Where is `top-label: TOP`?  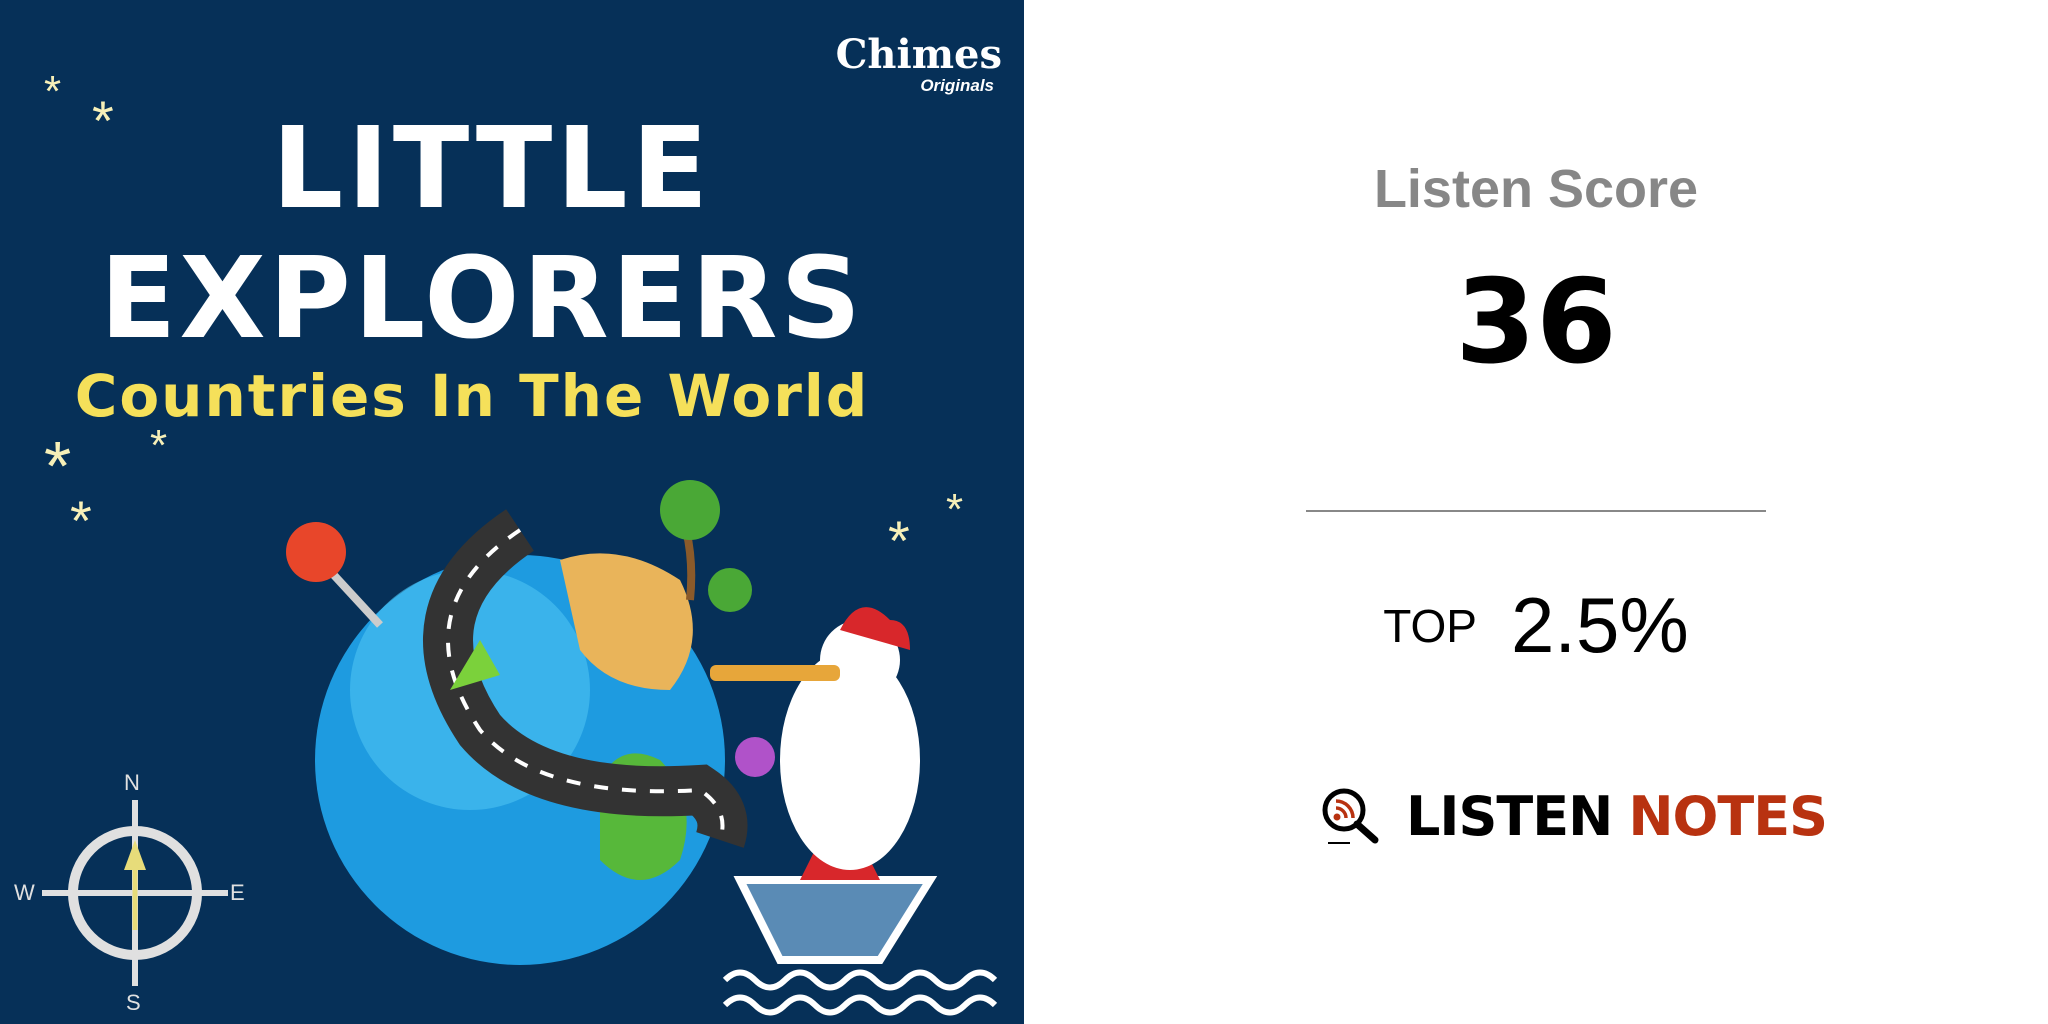
top-label: TOP is located at coordinates (1430, 625).